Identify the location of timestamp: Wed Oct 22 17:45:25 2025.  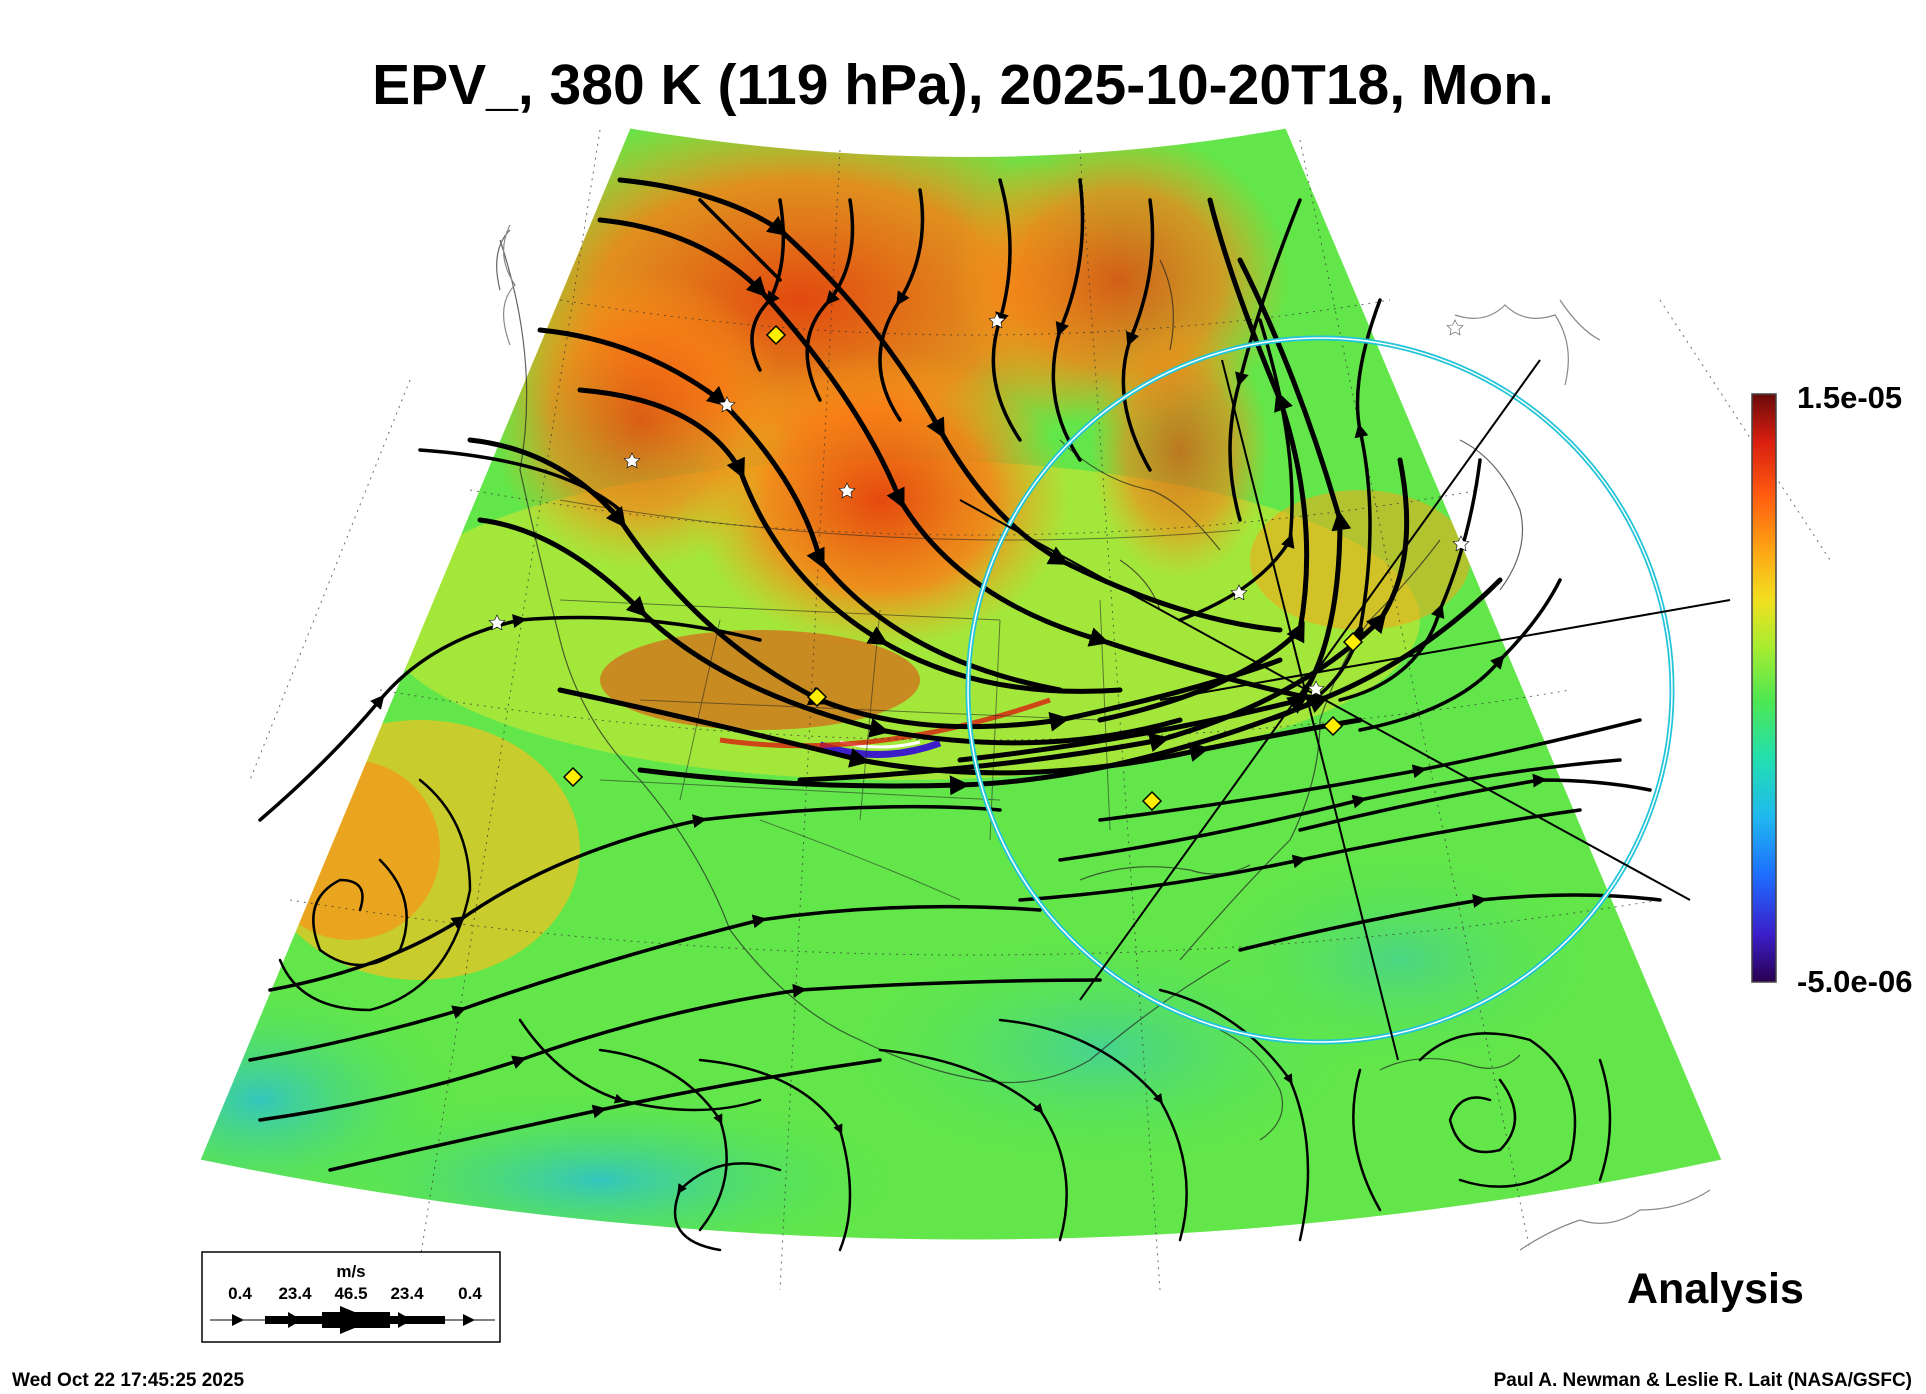
(128, 1380).